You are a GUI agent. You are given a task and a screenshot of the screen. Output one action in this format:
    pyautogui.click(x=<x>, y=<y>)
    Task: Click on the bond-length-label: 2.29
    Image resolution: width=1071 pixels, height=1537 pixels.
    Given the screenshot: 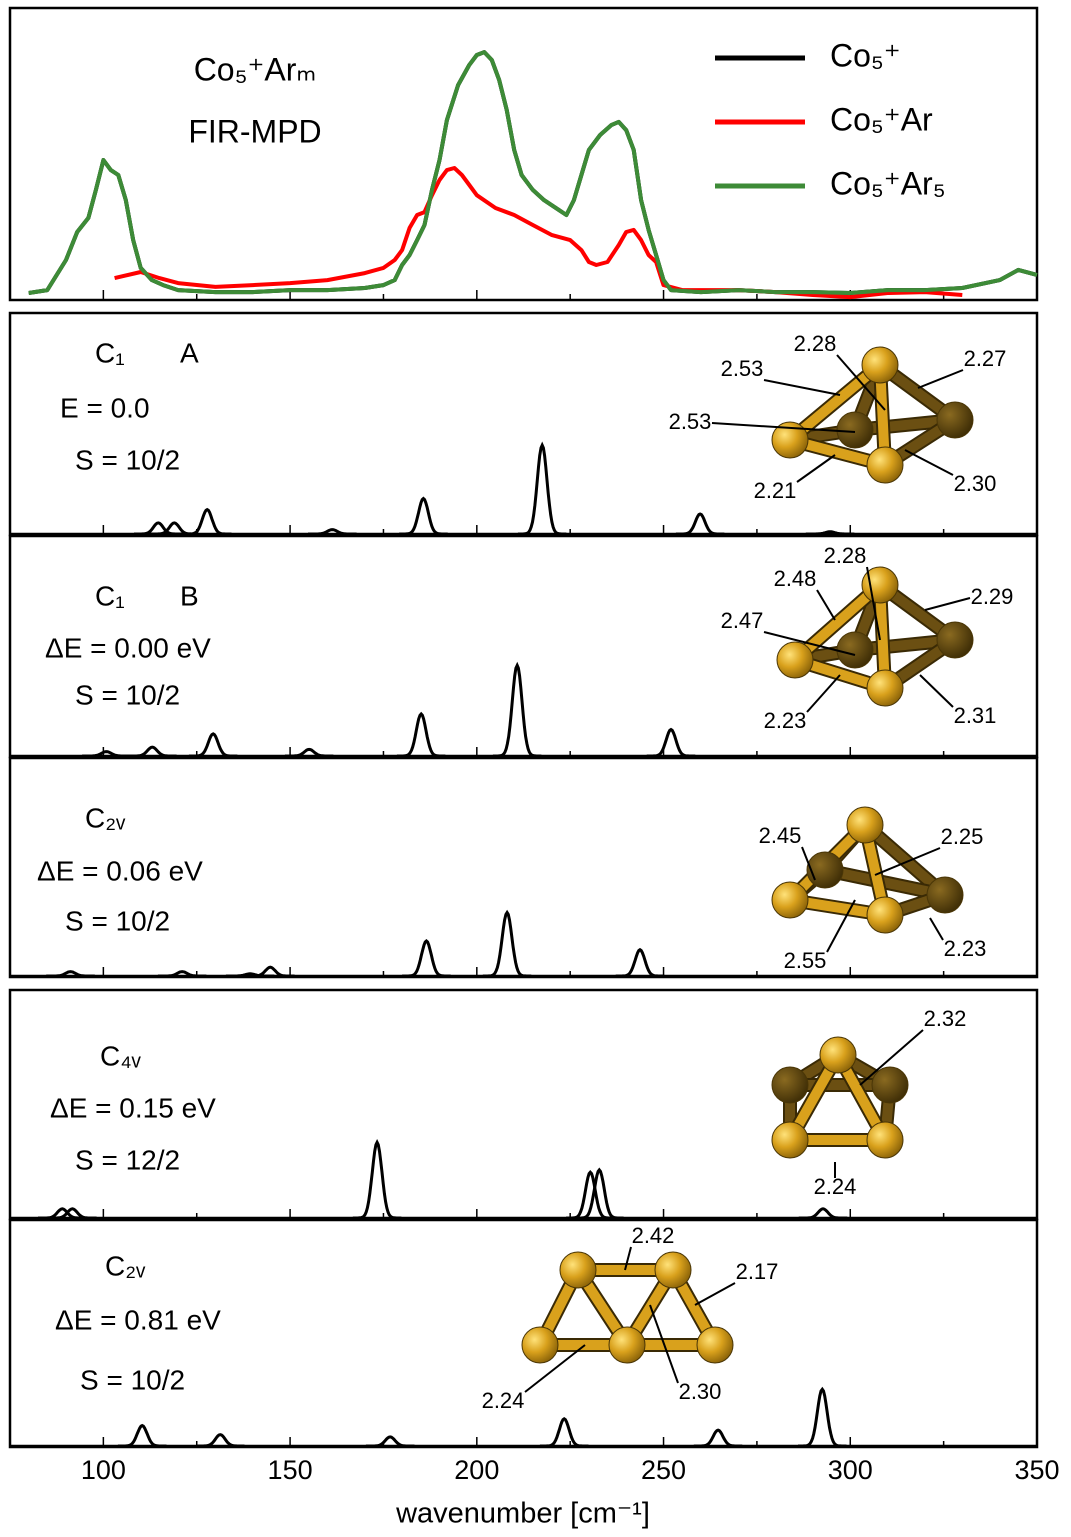 What is the action you would take?
    pyautogui.click(x=992, y=596)
    